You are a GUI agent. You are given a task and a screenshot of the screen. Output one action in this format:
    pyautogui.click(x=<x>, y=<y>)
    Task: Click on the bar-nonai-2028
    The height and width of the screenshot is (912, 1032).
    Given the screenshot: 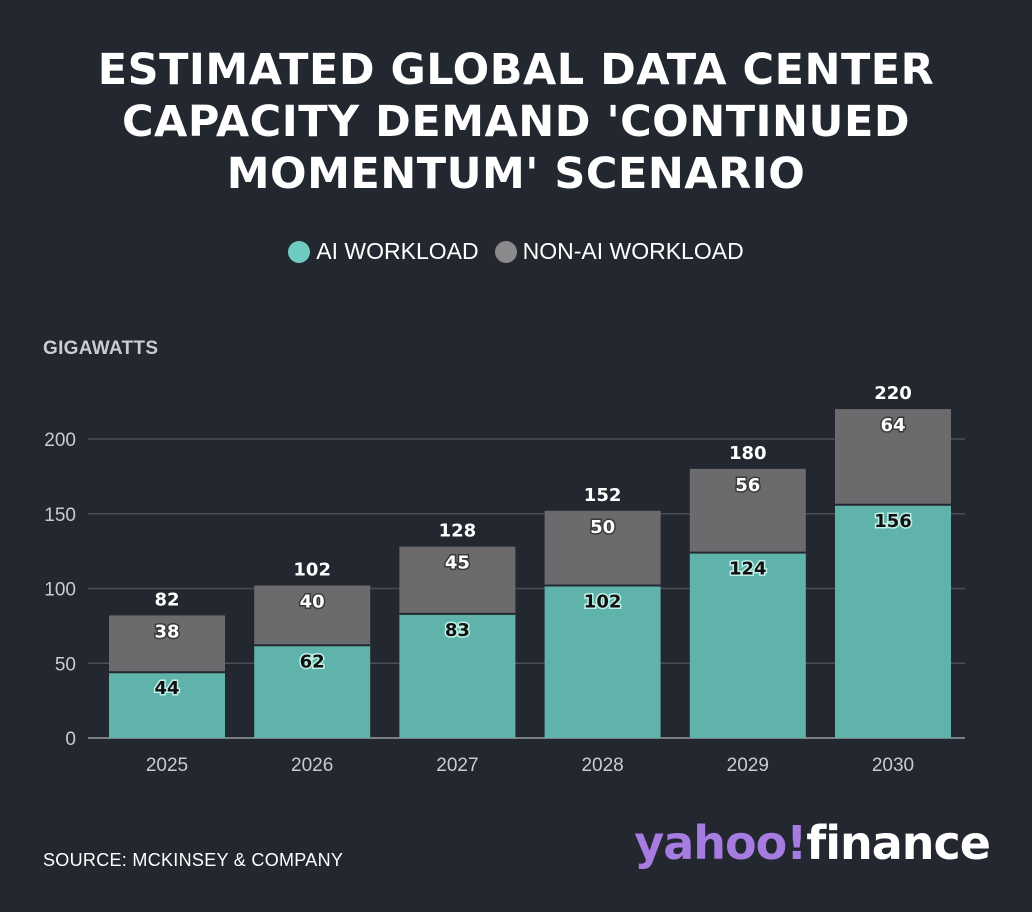 What is the action you would take?
    pyautogui.click(x=602, y=548)
    